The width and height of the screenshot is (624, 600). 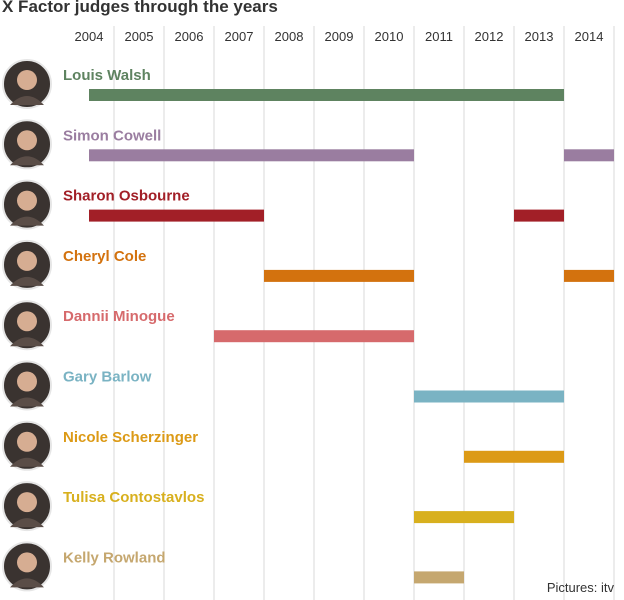 I want to click on judge-row-nicole-scherzinger: Nicole Scherzinger, so click(x=283, y=445).